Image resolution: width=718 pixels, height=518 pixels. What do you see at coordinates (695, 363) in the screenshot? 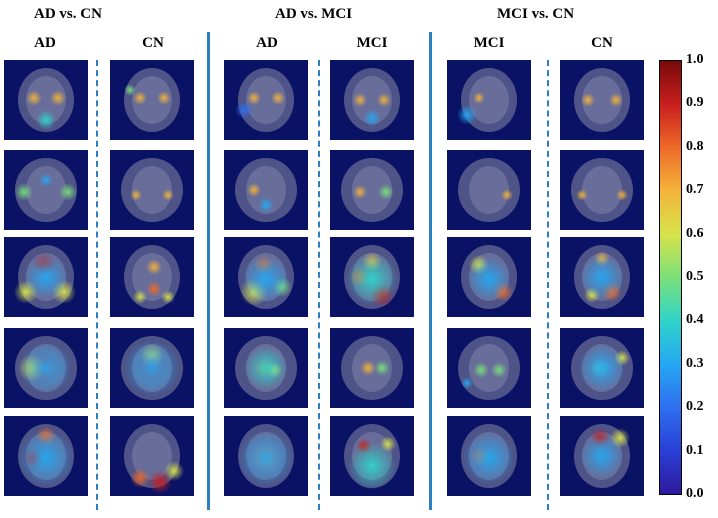
I see `colorbar-tick-label: 0.3` at bounding box center [695, 363].